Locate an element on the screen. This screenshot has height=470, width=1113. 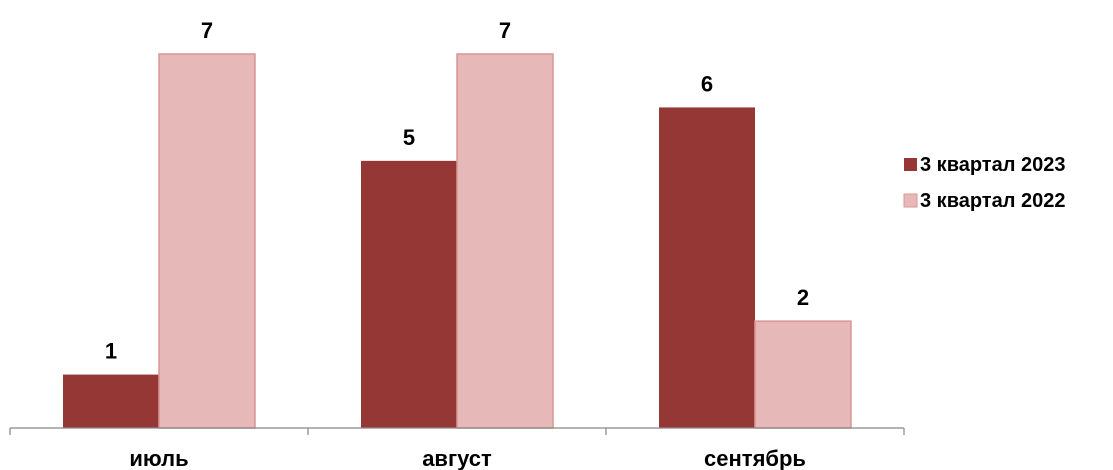
x-axis: июль август сентябрь is located at coordinates (457, 448).